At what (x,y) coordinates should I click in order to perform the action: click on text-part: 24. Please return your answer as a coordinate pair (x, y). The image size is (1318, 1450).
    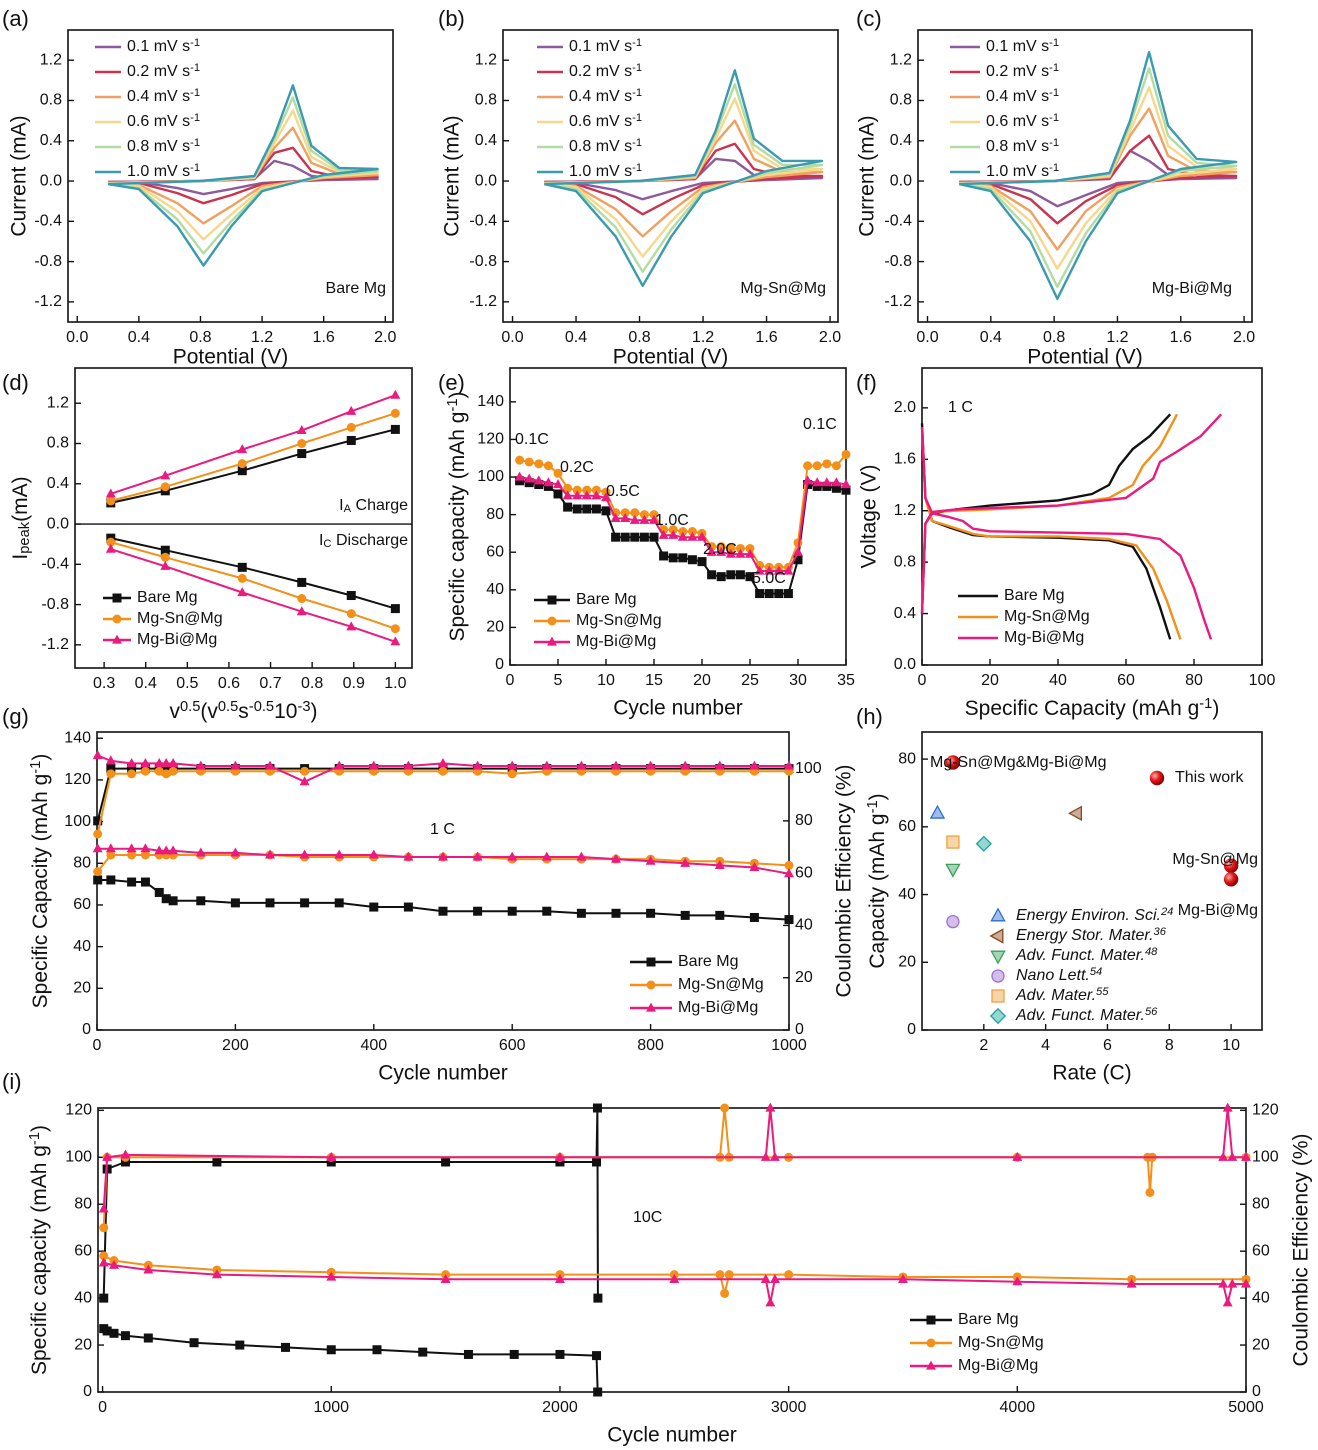
    Looking at the image, I should click on (1166, 912).